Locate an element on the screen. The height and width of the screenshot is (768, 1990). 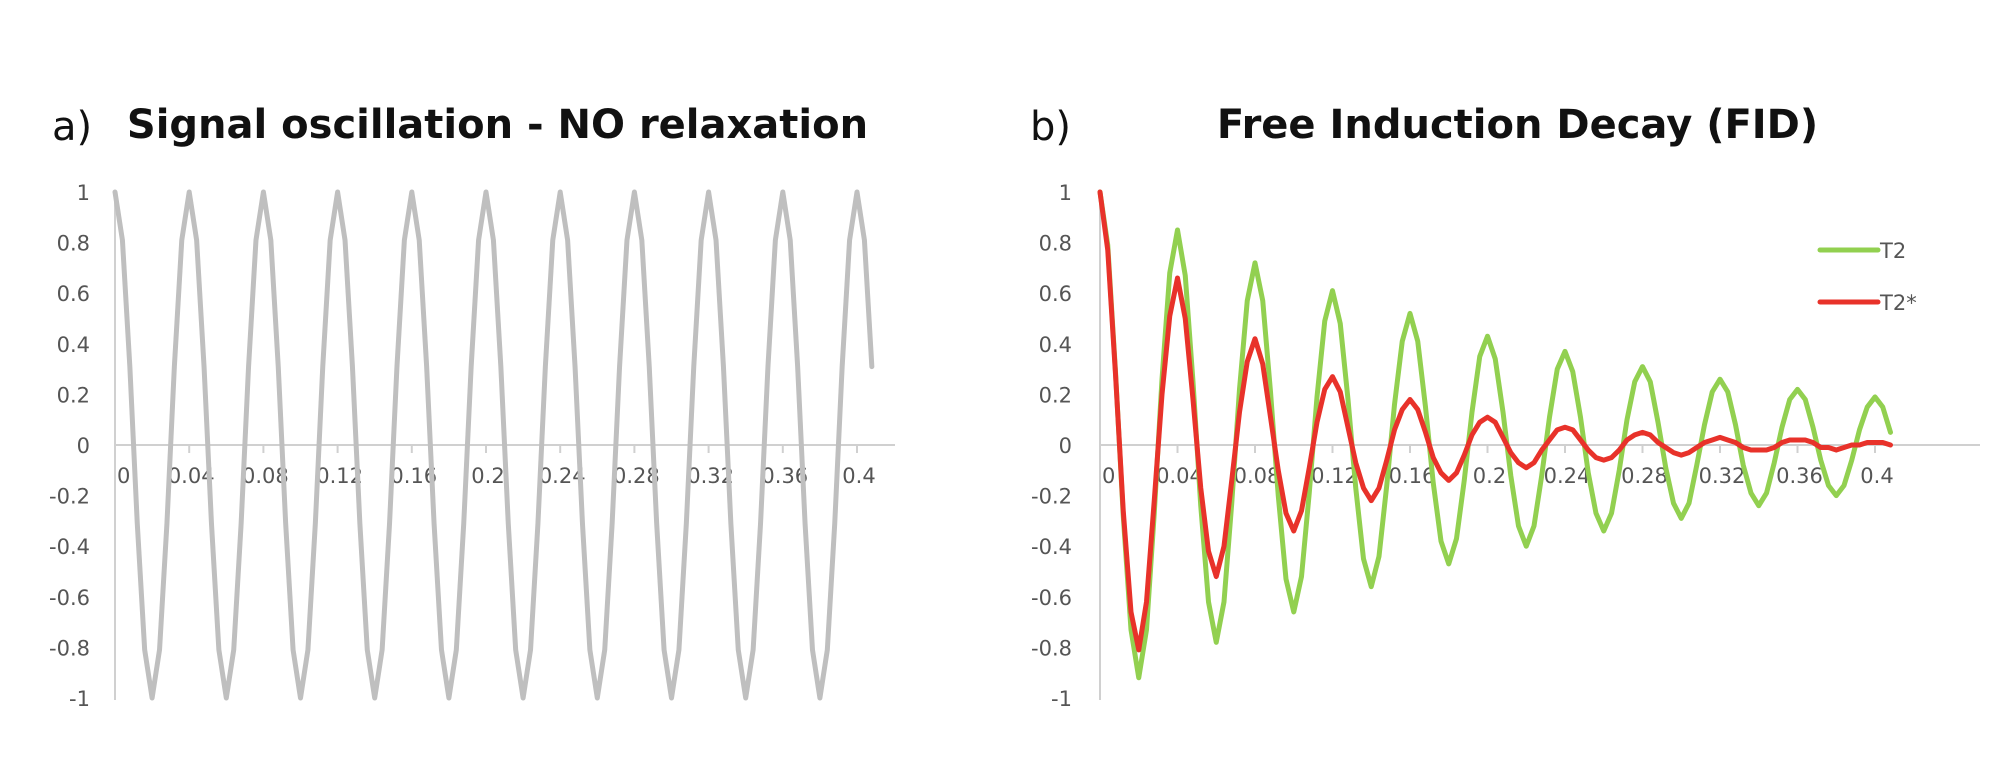
x-tick-label: 0.04 is located at coordinates (1179, 476).